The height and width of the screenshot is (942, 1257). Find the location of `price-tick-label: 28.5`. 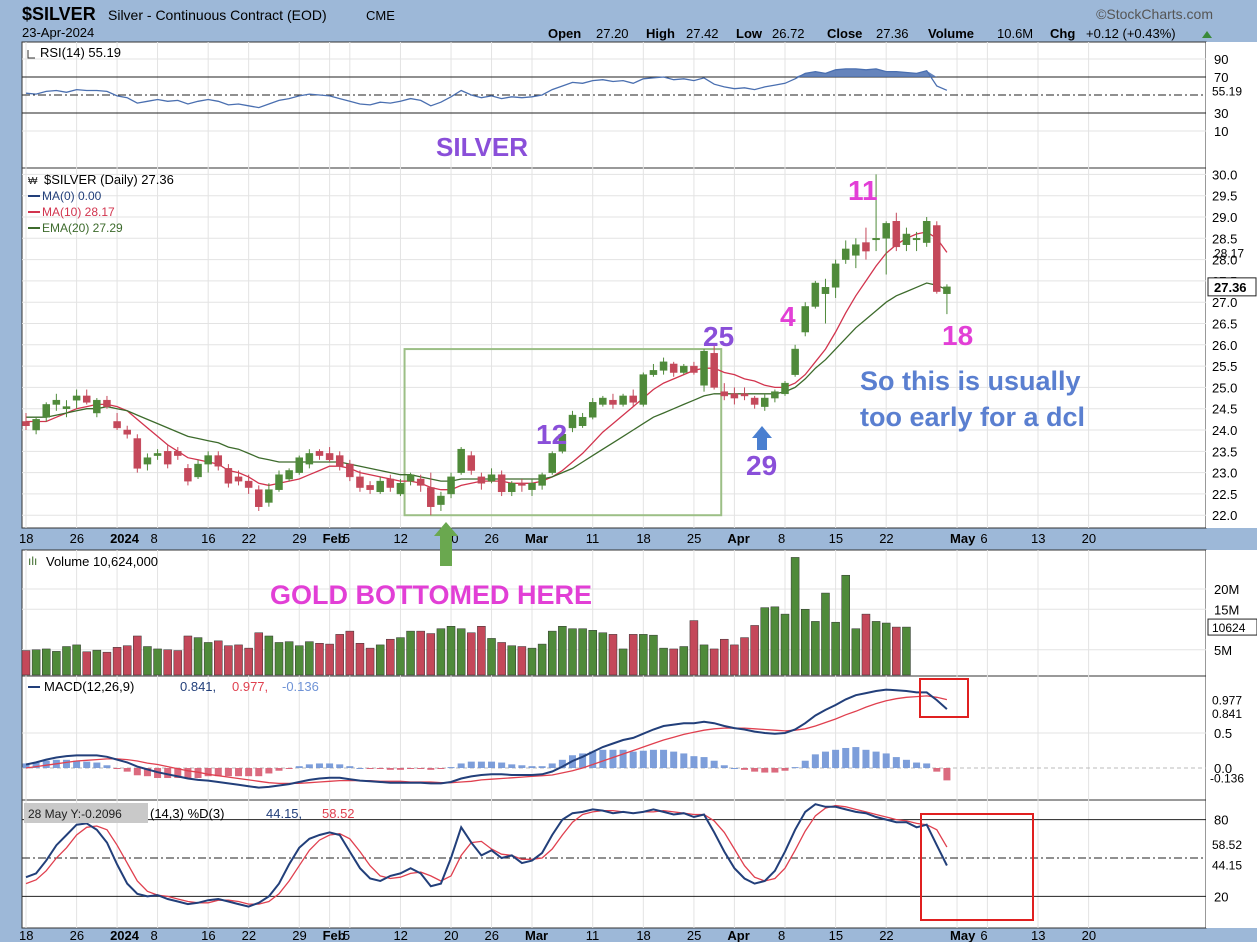

price-tick-label: 28.5 is located at coordinates (1224, 238).